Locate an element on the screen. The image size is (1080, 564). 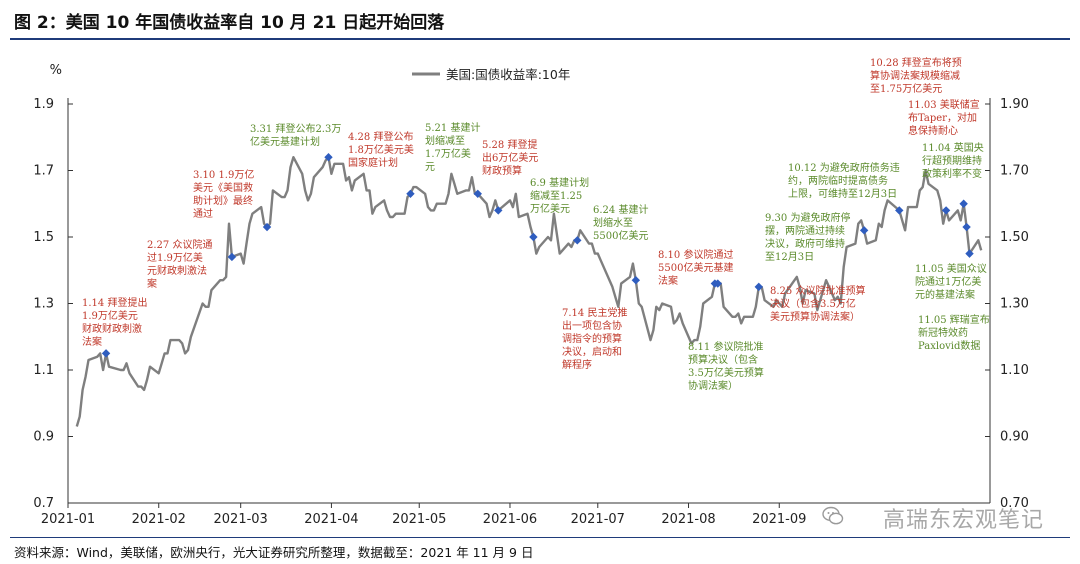
x-tick-label: 2021-06 is located at coordinates (510, 519).